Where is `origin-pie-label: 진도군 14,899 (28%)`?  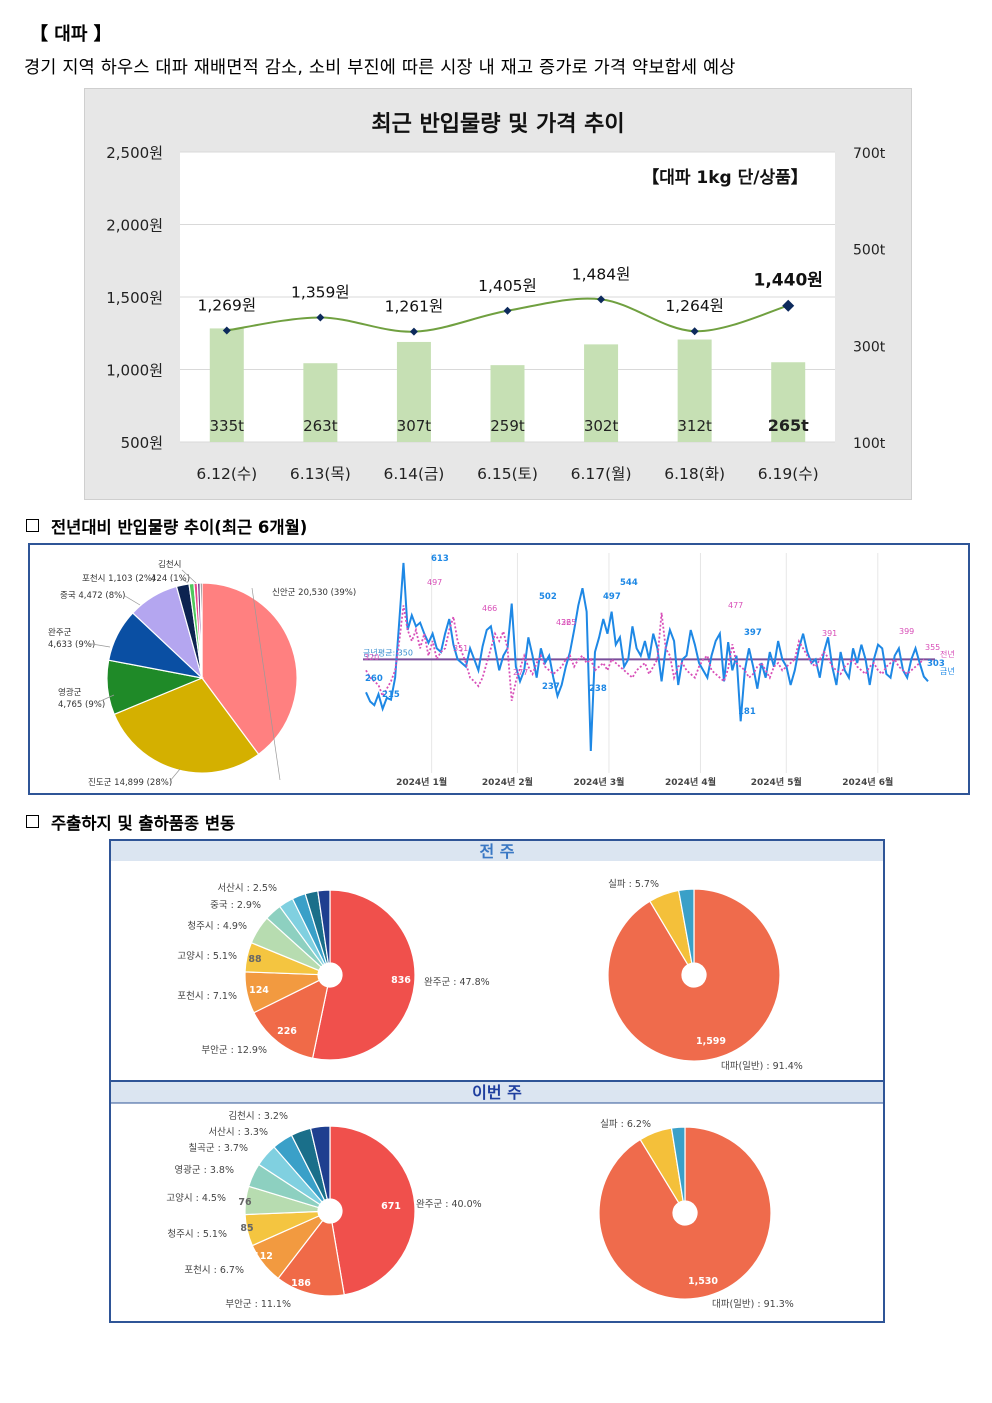
origin-pie-label: 진도군 14,899 (28%) is located at coordinates (130, 782).